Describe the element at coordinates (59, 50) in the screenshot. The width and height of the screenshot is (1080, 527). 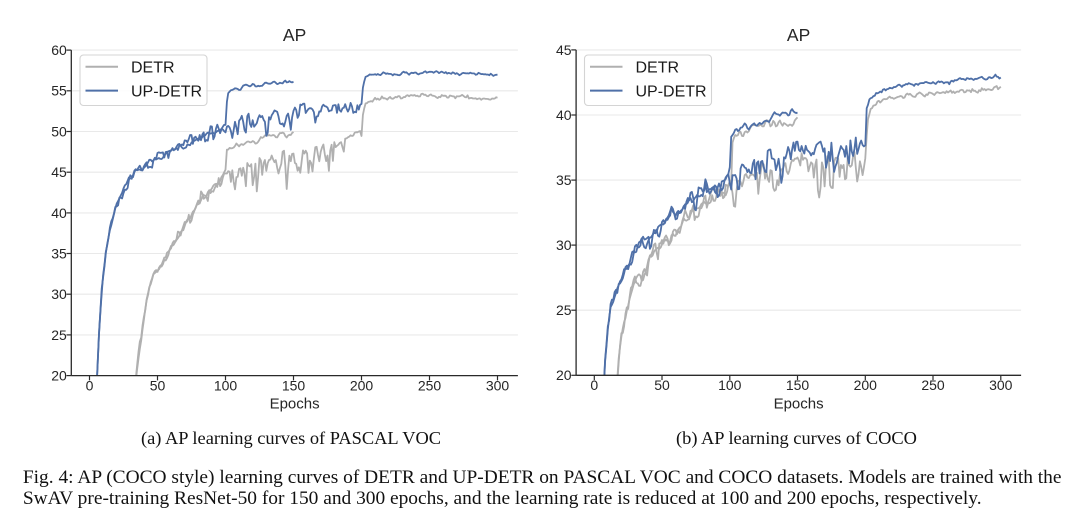
I see `svg-text: 60` at that location.